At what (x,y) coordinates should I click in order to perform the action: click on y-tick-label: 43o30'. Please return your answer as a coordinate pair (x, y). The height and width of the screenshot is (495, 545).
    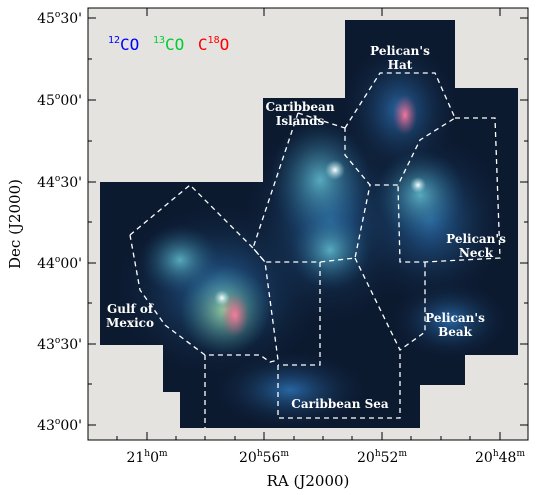
    Looking at the image, I should click on (59, 344).